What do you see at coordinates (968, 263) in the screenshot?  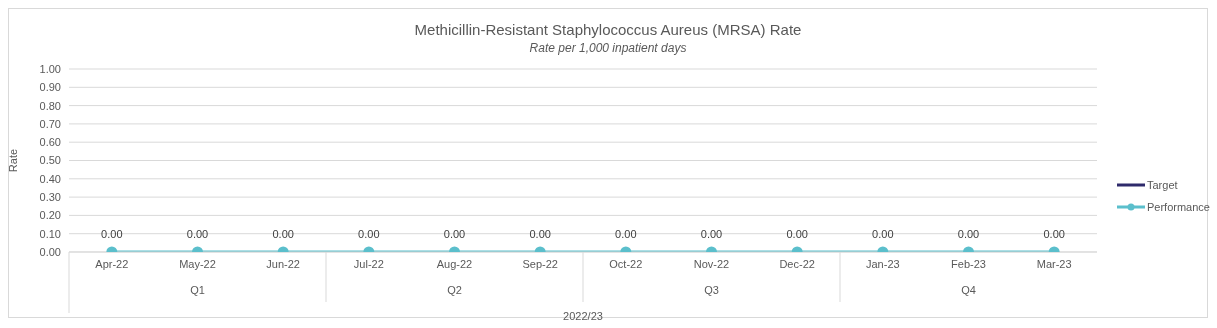 I see `x-tick-label: Feb-23` at bounding box center [968, 263].